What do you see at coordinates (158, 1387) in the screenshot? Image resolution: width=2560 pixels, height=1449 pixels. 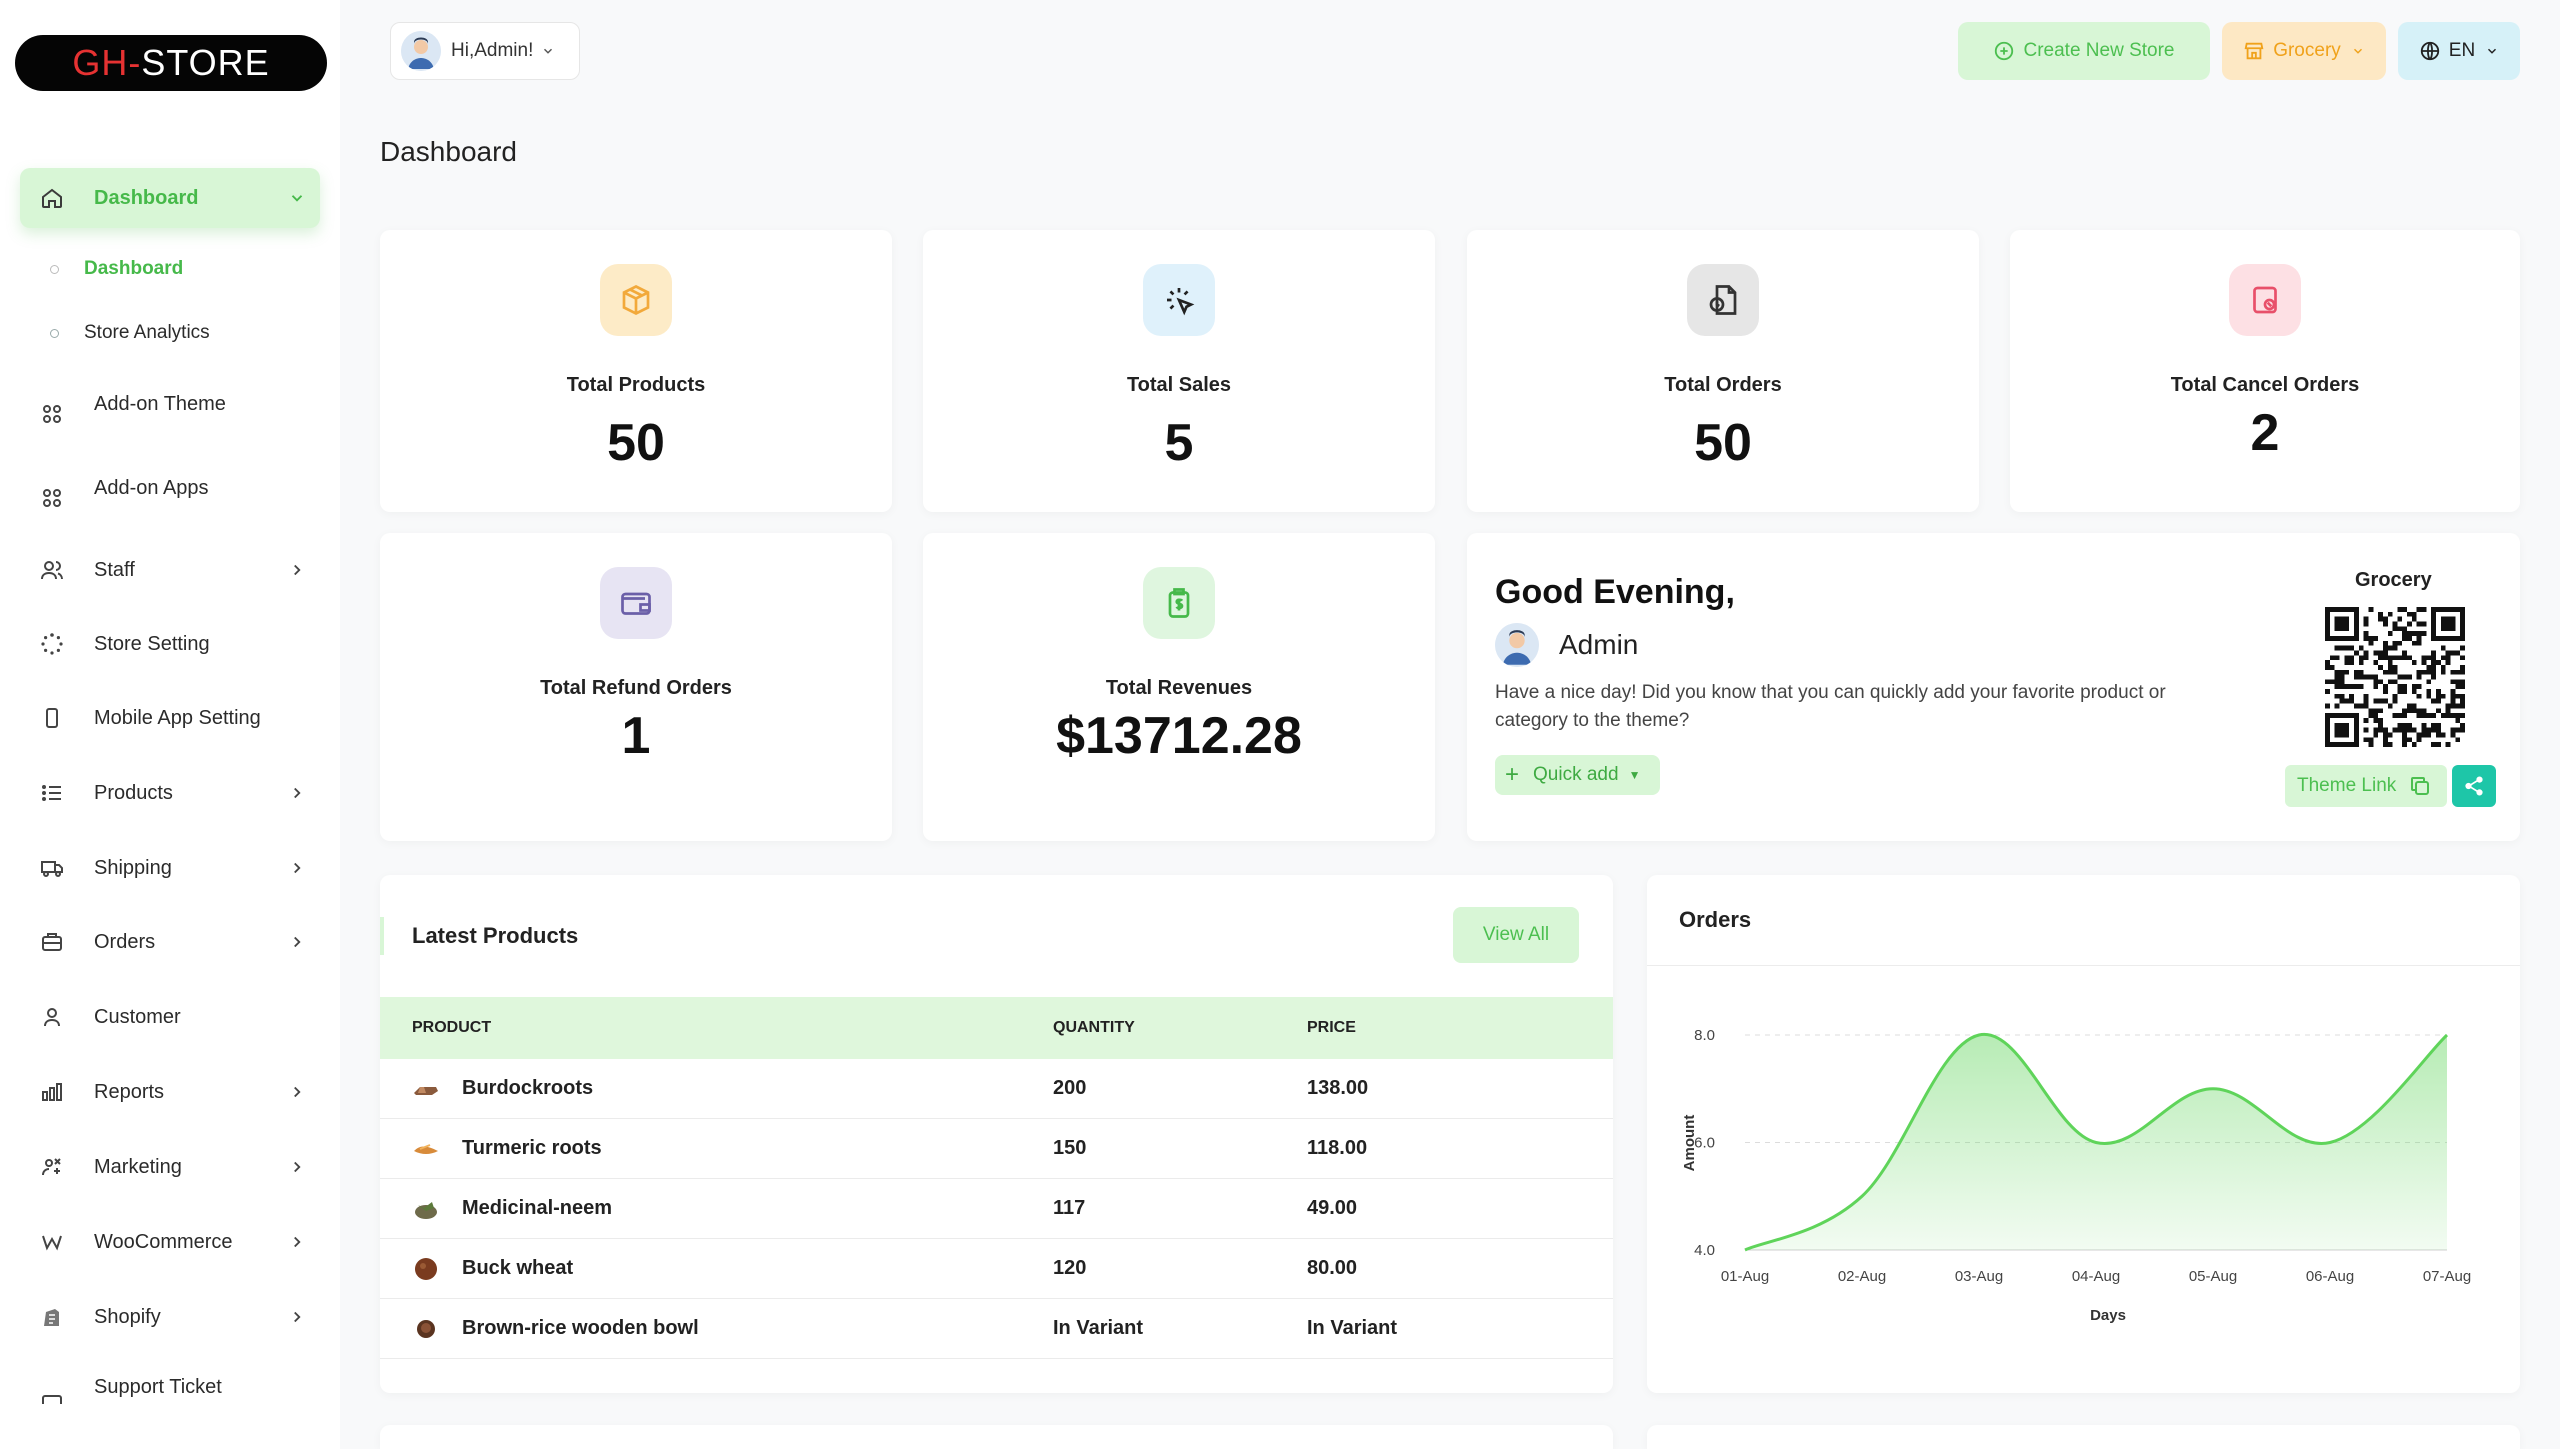 I see `sidebar-item-label: Support Ticket` at bounding box center [158, 1387].